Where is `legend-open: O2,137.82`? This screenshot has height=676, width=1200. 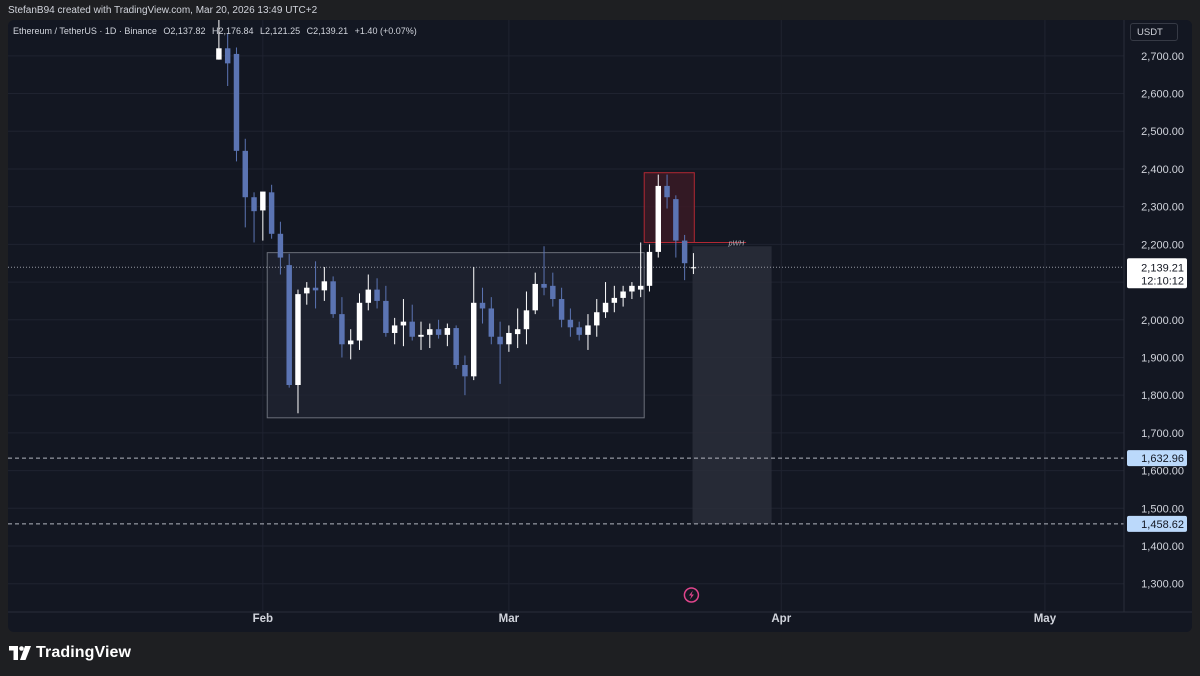
legend-open: O2,137.82 is located at coordinates (184, 31).